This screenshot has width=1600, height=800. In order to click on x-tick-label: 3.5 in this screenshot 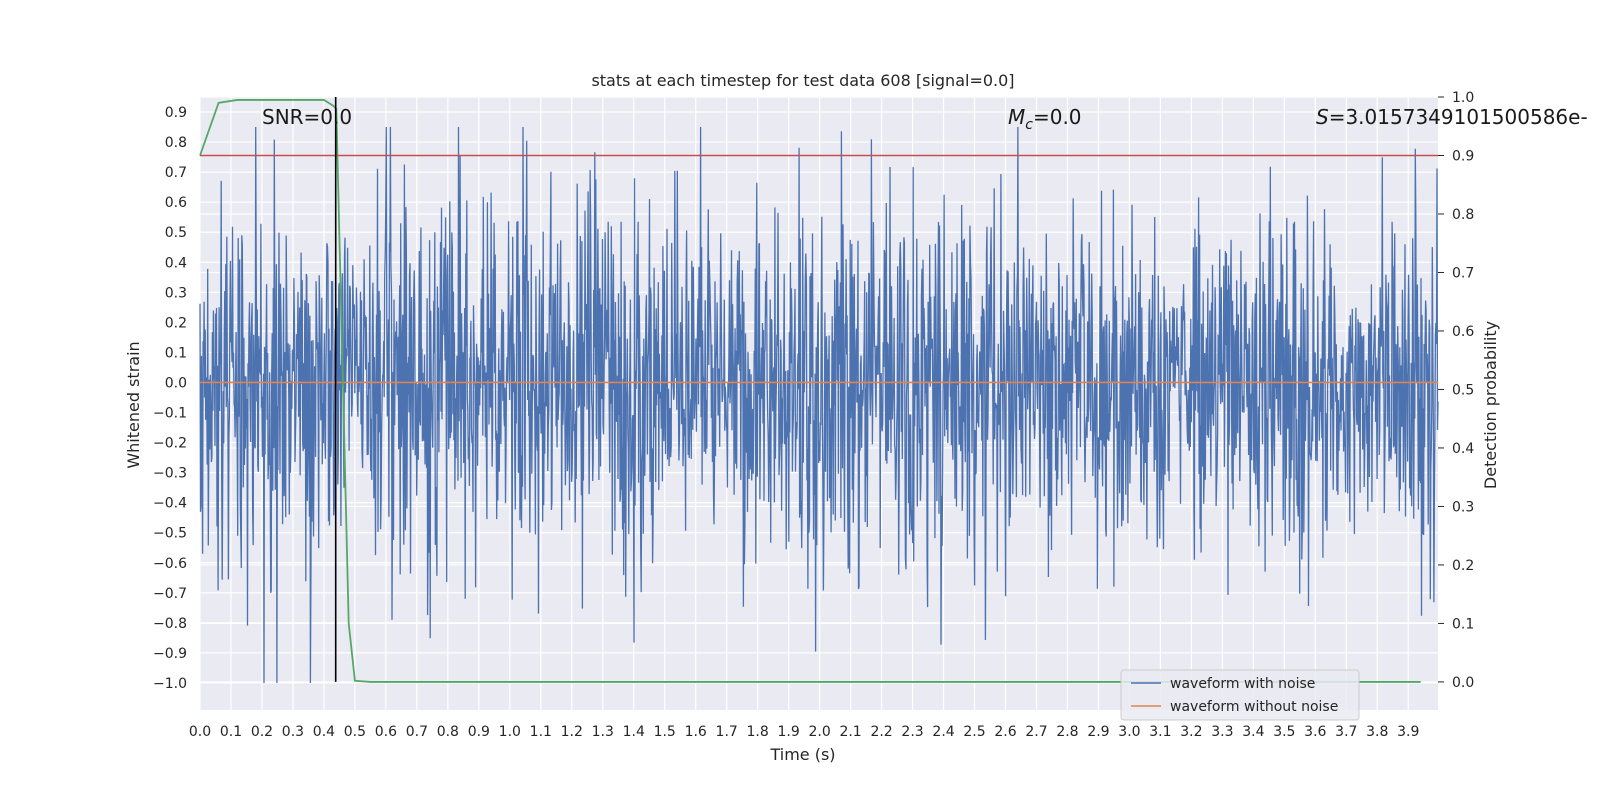, I will do `click(1284, 732)`.